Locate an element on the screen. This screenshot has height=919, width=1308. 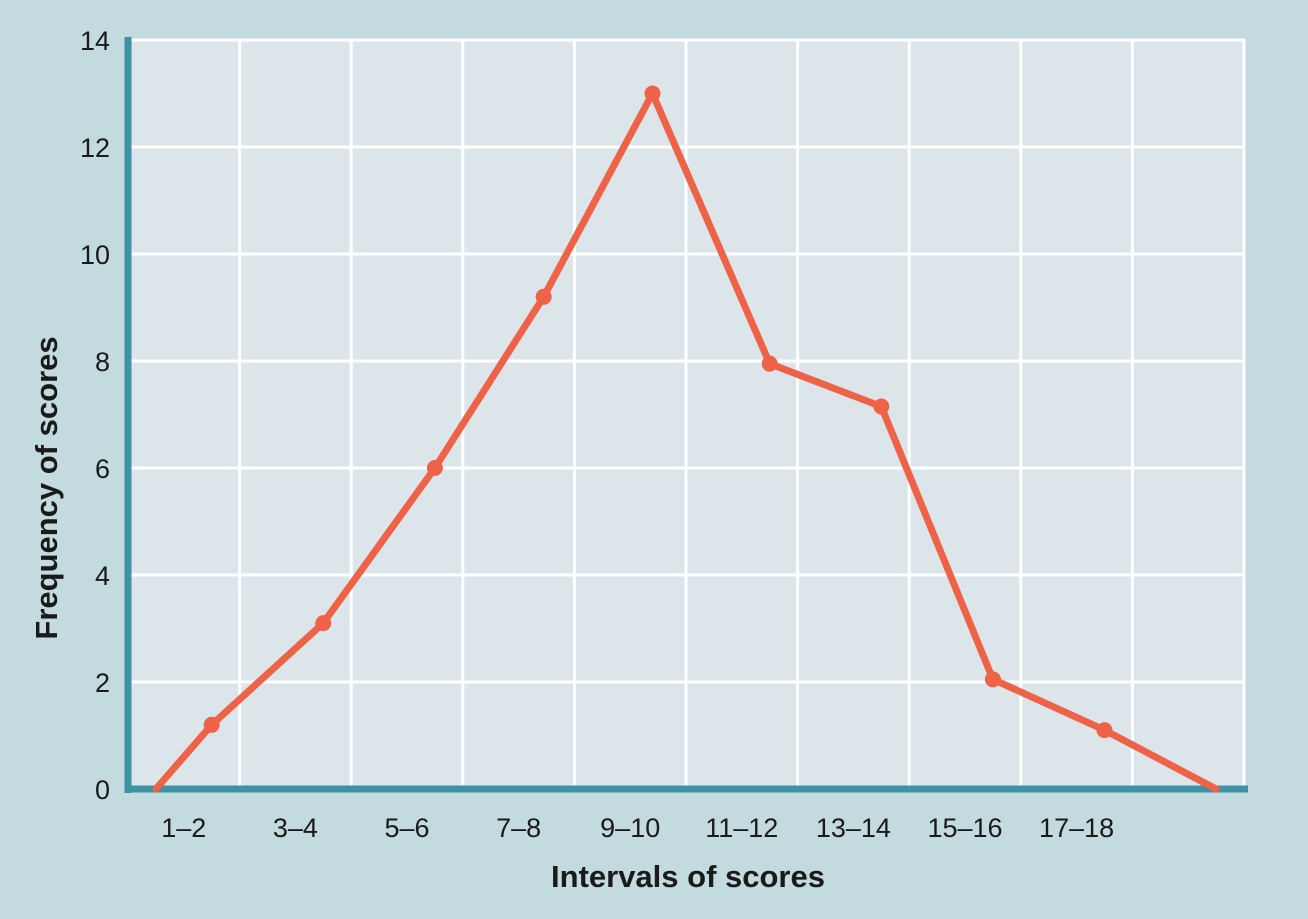
y-tick-label: 10 is located at coordinates (95, 255).